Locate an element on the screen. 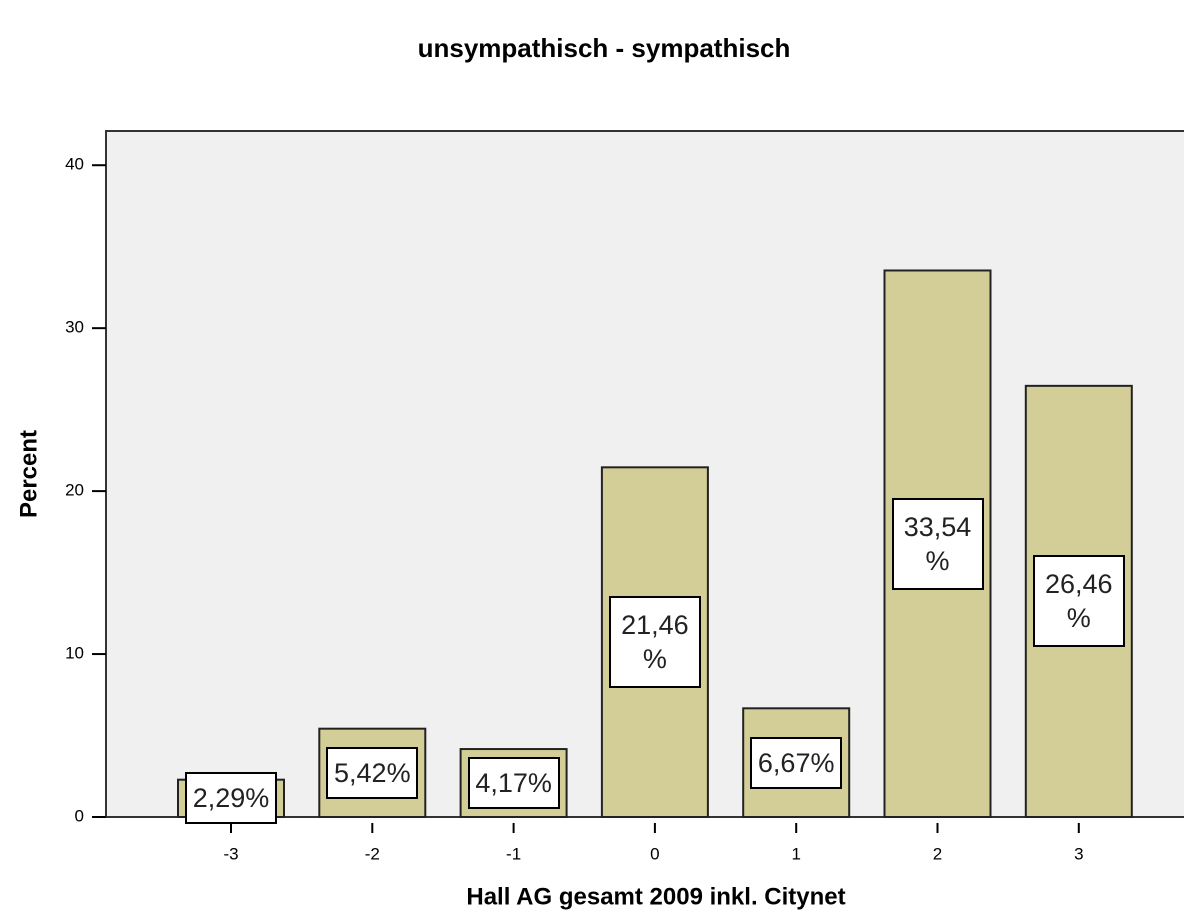 The height and width of the screenshot is (916, 1184). value-label-box: 33,54 % is located at coordinates (937, 543).